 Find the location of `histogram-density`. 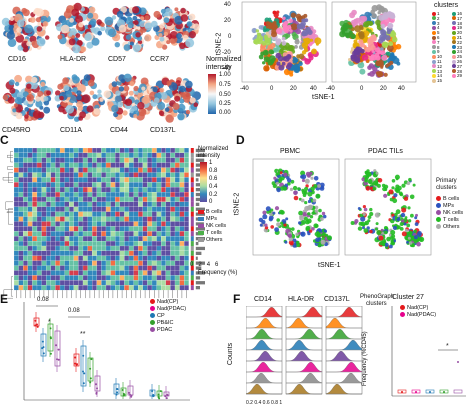

histogram-density is located at coordinates (304, 367).